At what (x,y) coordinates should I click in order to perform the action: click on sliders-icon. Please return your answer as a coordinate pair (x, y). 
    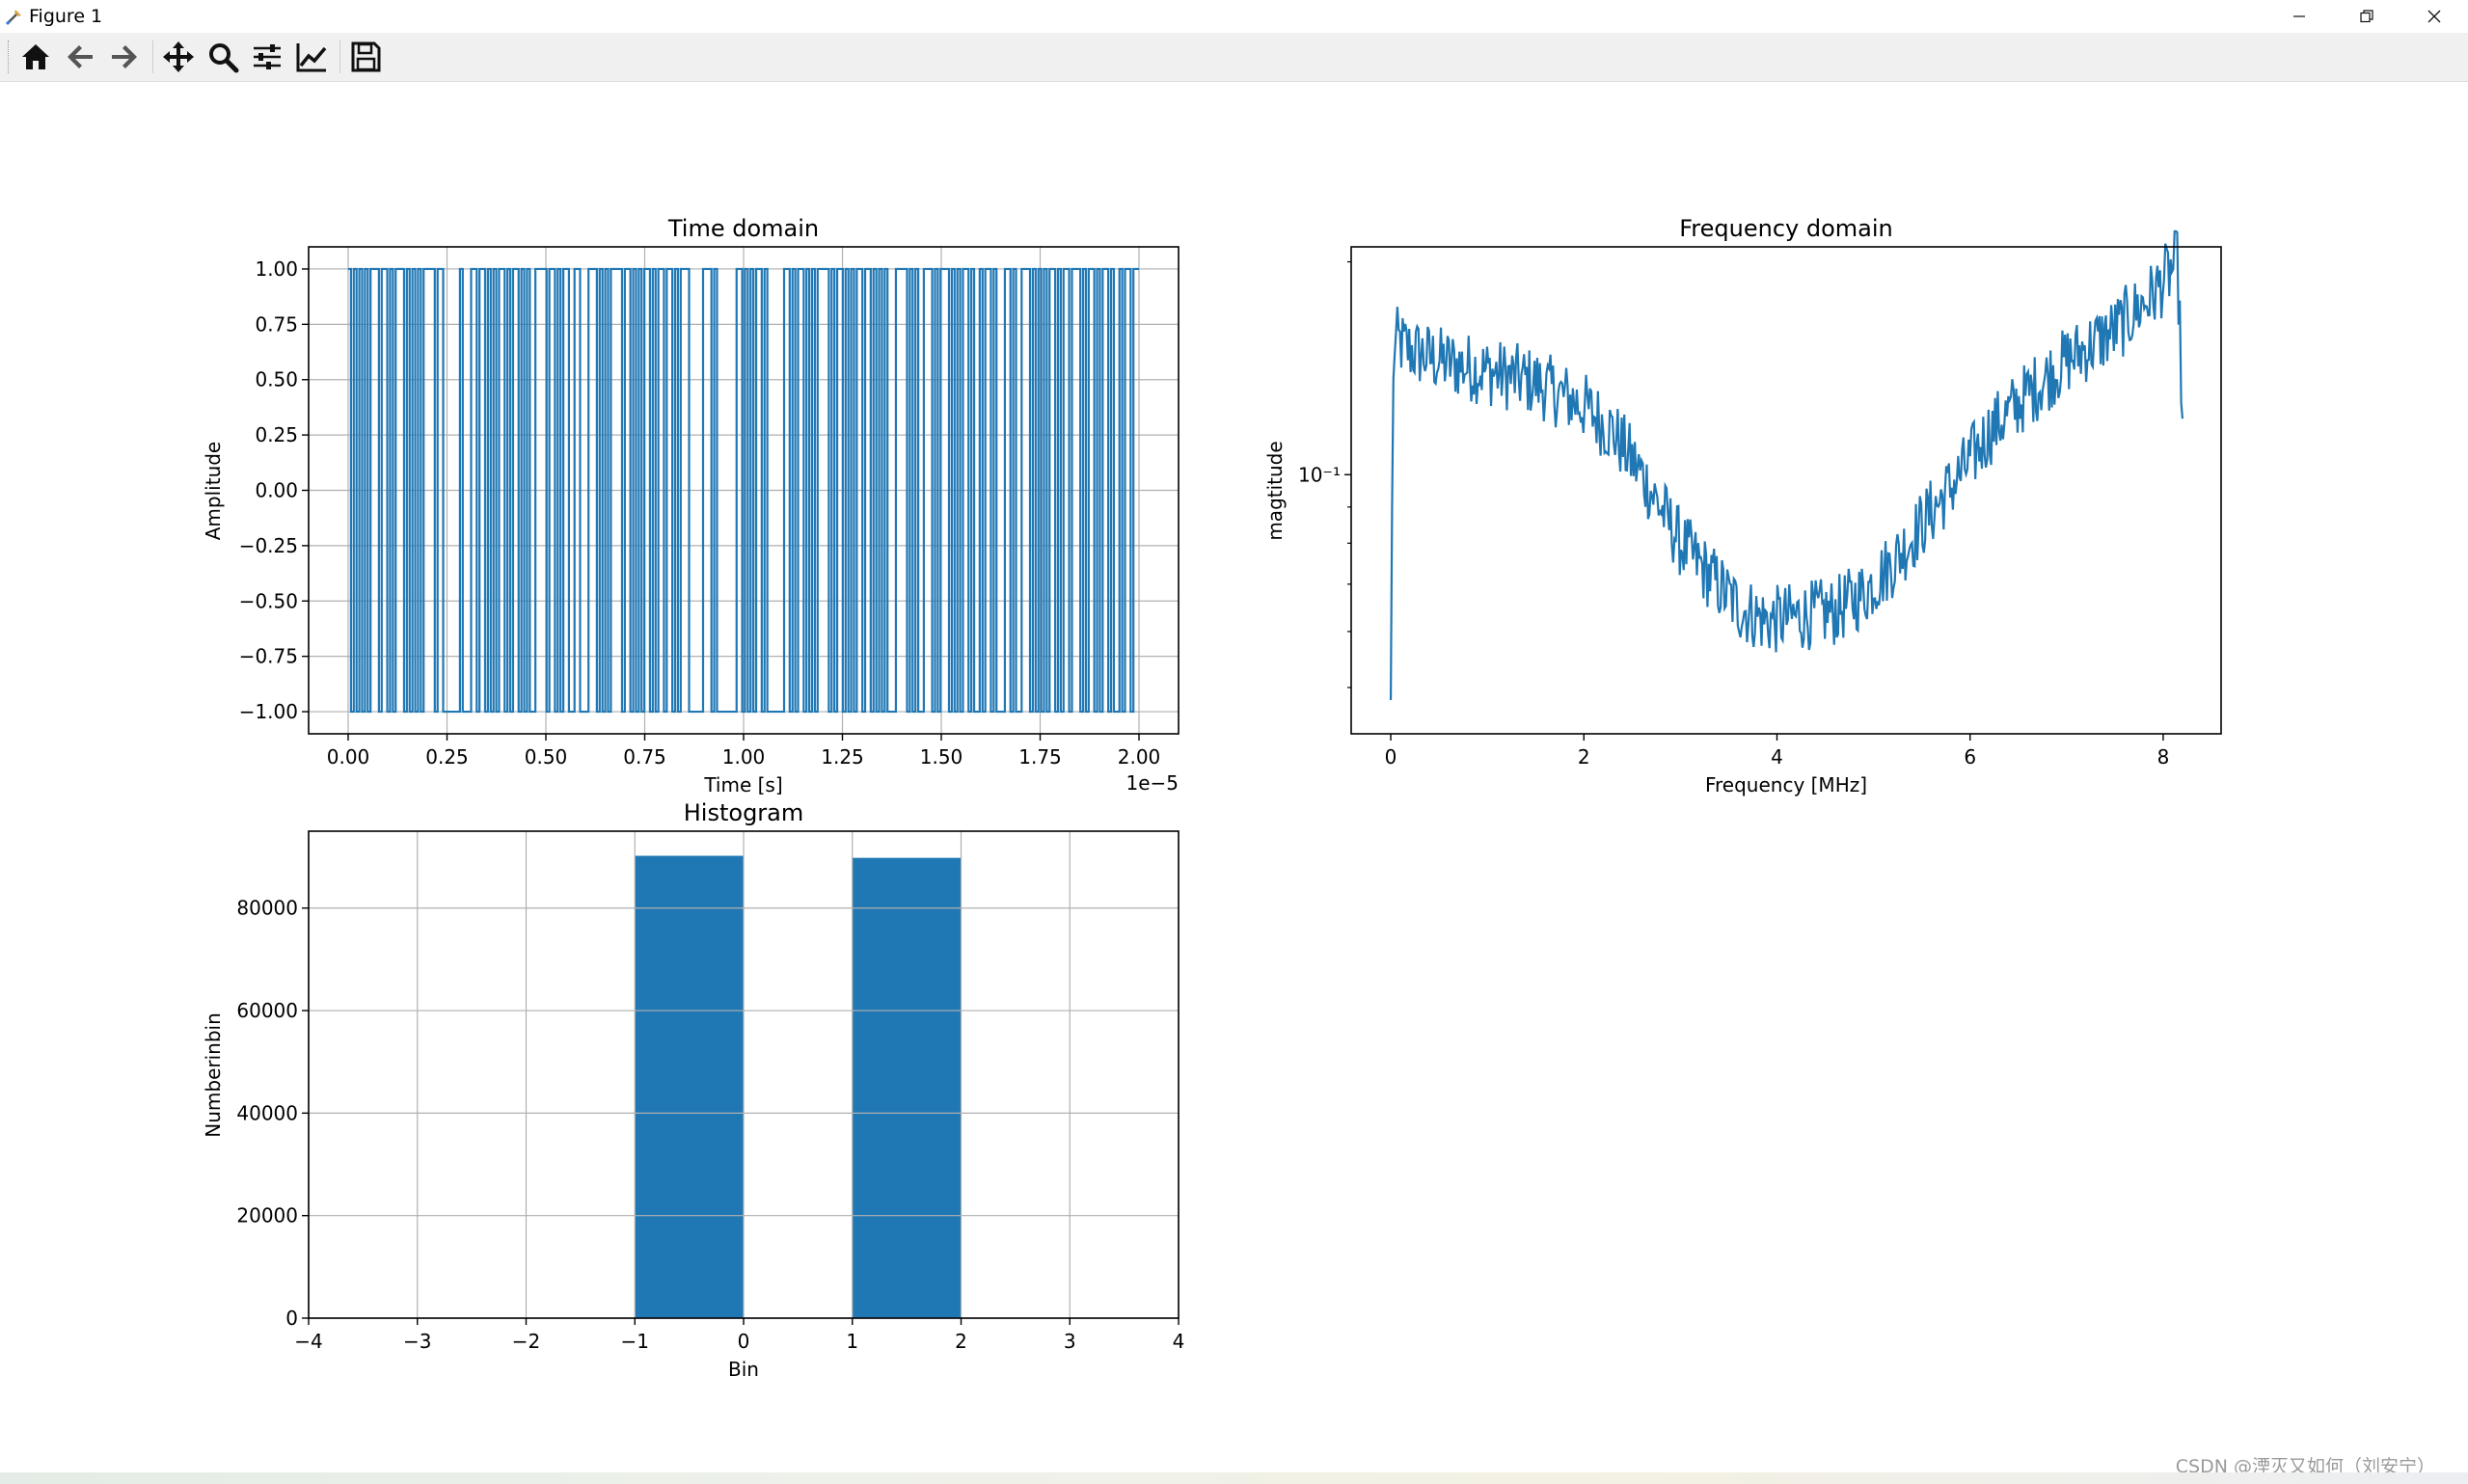
    Looking at the image, I should click on (267, 56).